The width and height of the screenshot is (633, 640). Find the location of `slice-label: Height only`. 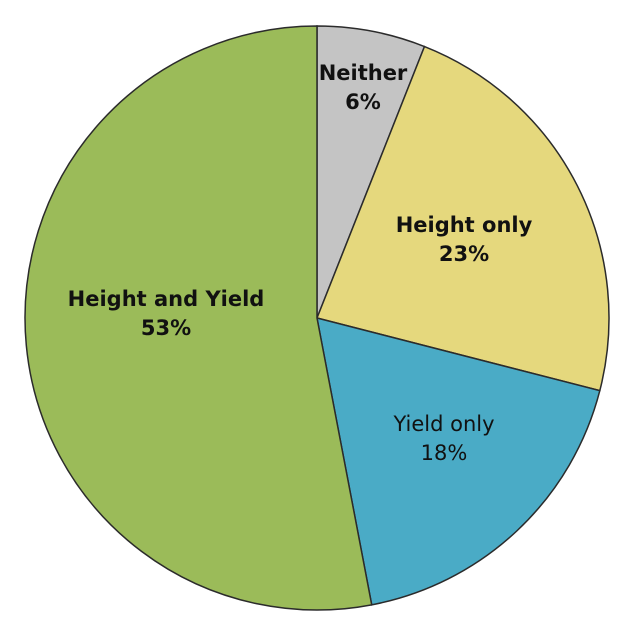

slice-label: Height only is located at coordinates (464, 225).